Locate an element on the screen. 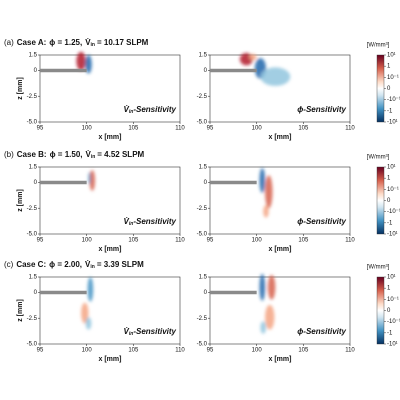 Image resolution: width=400 pixels, height=400 pixels. x-tick-label: 95 is located at coordinates (210, 241).